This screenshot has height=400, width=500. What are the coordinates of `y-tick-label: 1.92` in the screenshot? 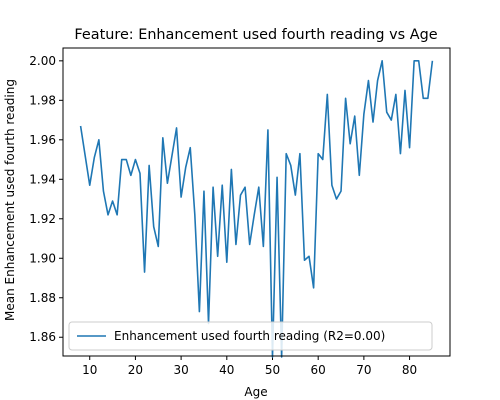 It's located at (42, 219).